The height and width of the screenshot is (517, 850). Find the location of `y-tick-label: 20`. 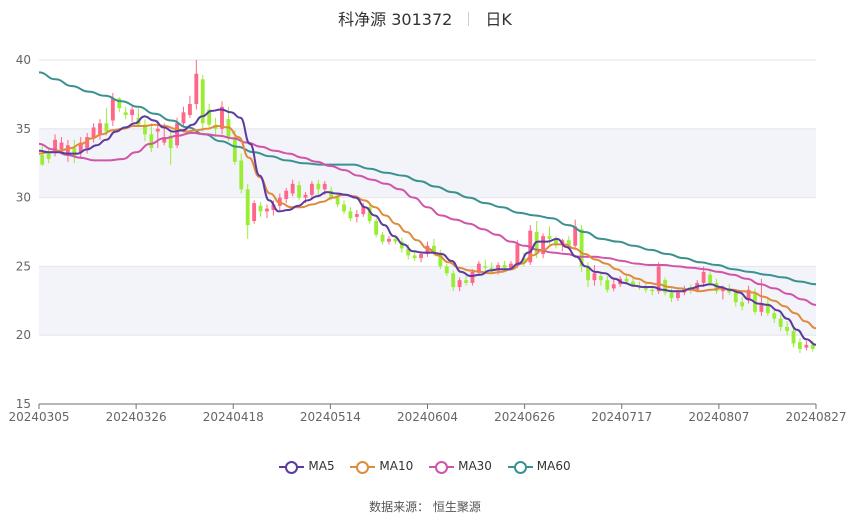

y-tick-label: 20 is located at coordinates (23, 335).